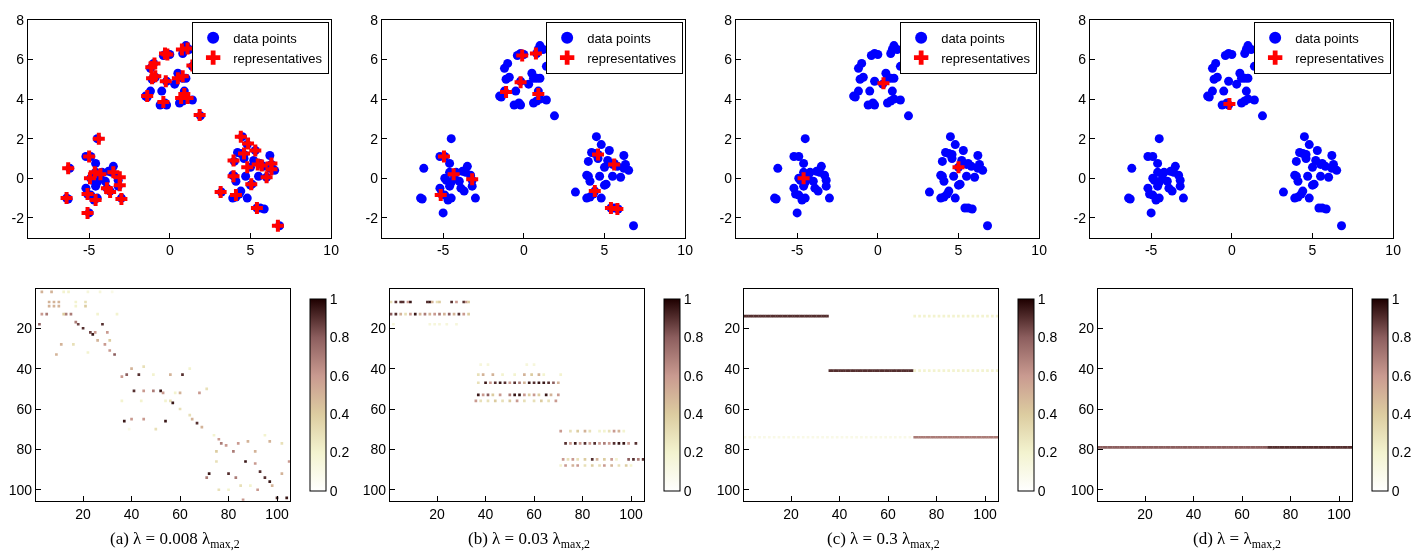 This screenshot has height=558, width=1427. I want to click on text: (c) λ = 0.3 λ$_{max,2}$, so click(883, 540).